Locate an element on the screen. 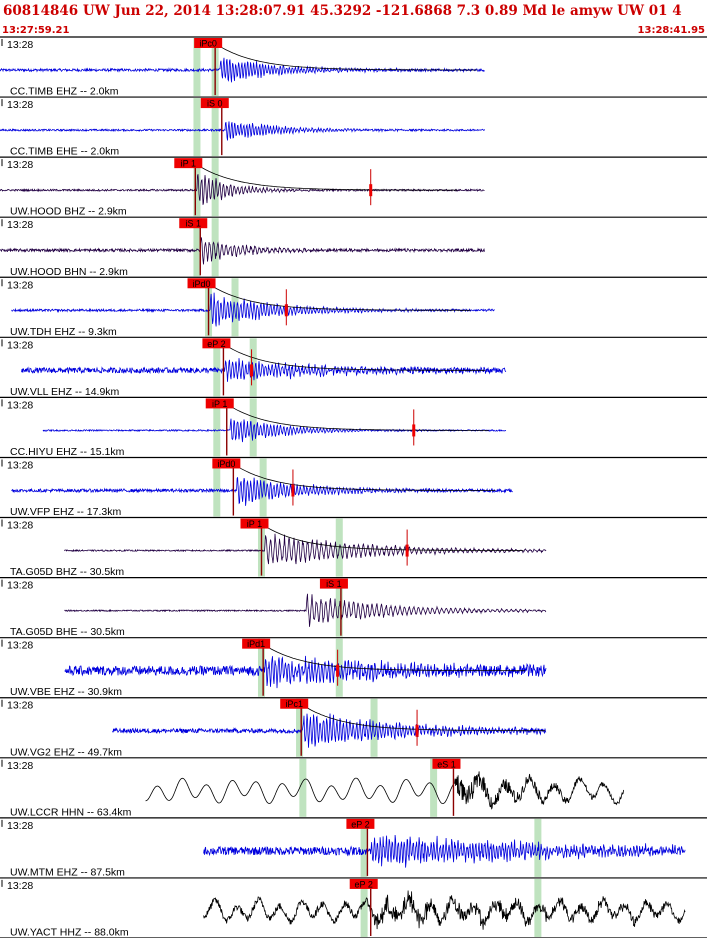 This screenshot has width=707, height=938. trace-panel: 13:28 iPc1 UW.VG2 EHZ -- 49.7km is located at coordinates (353, 728).